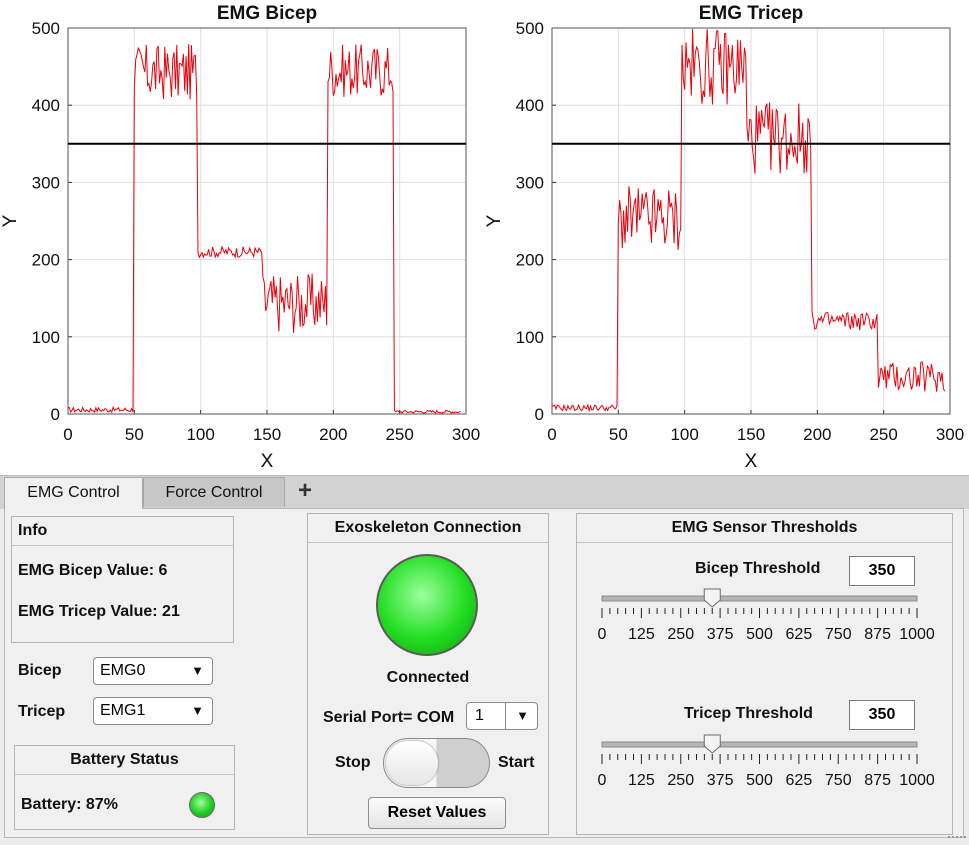  Describe the element at coordinates (93, 570) in the screenshot. I see `emg-bicep-value: EMG Bicep Value: 6` at that location.